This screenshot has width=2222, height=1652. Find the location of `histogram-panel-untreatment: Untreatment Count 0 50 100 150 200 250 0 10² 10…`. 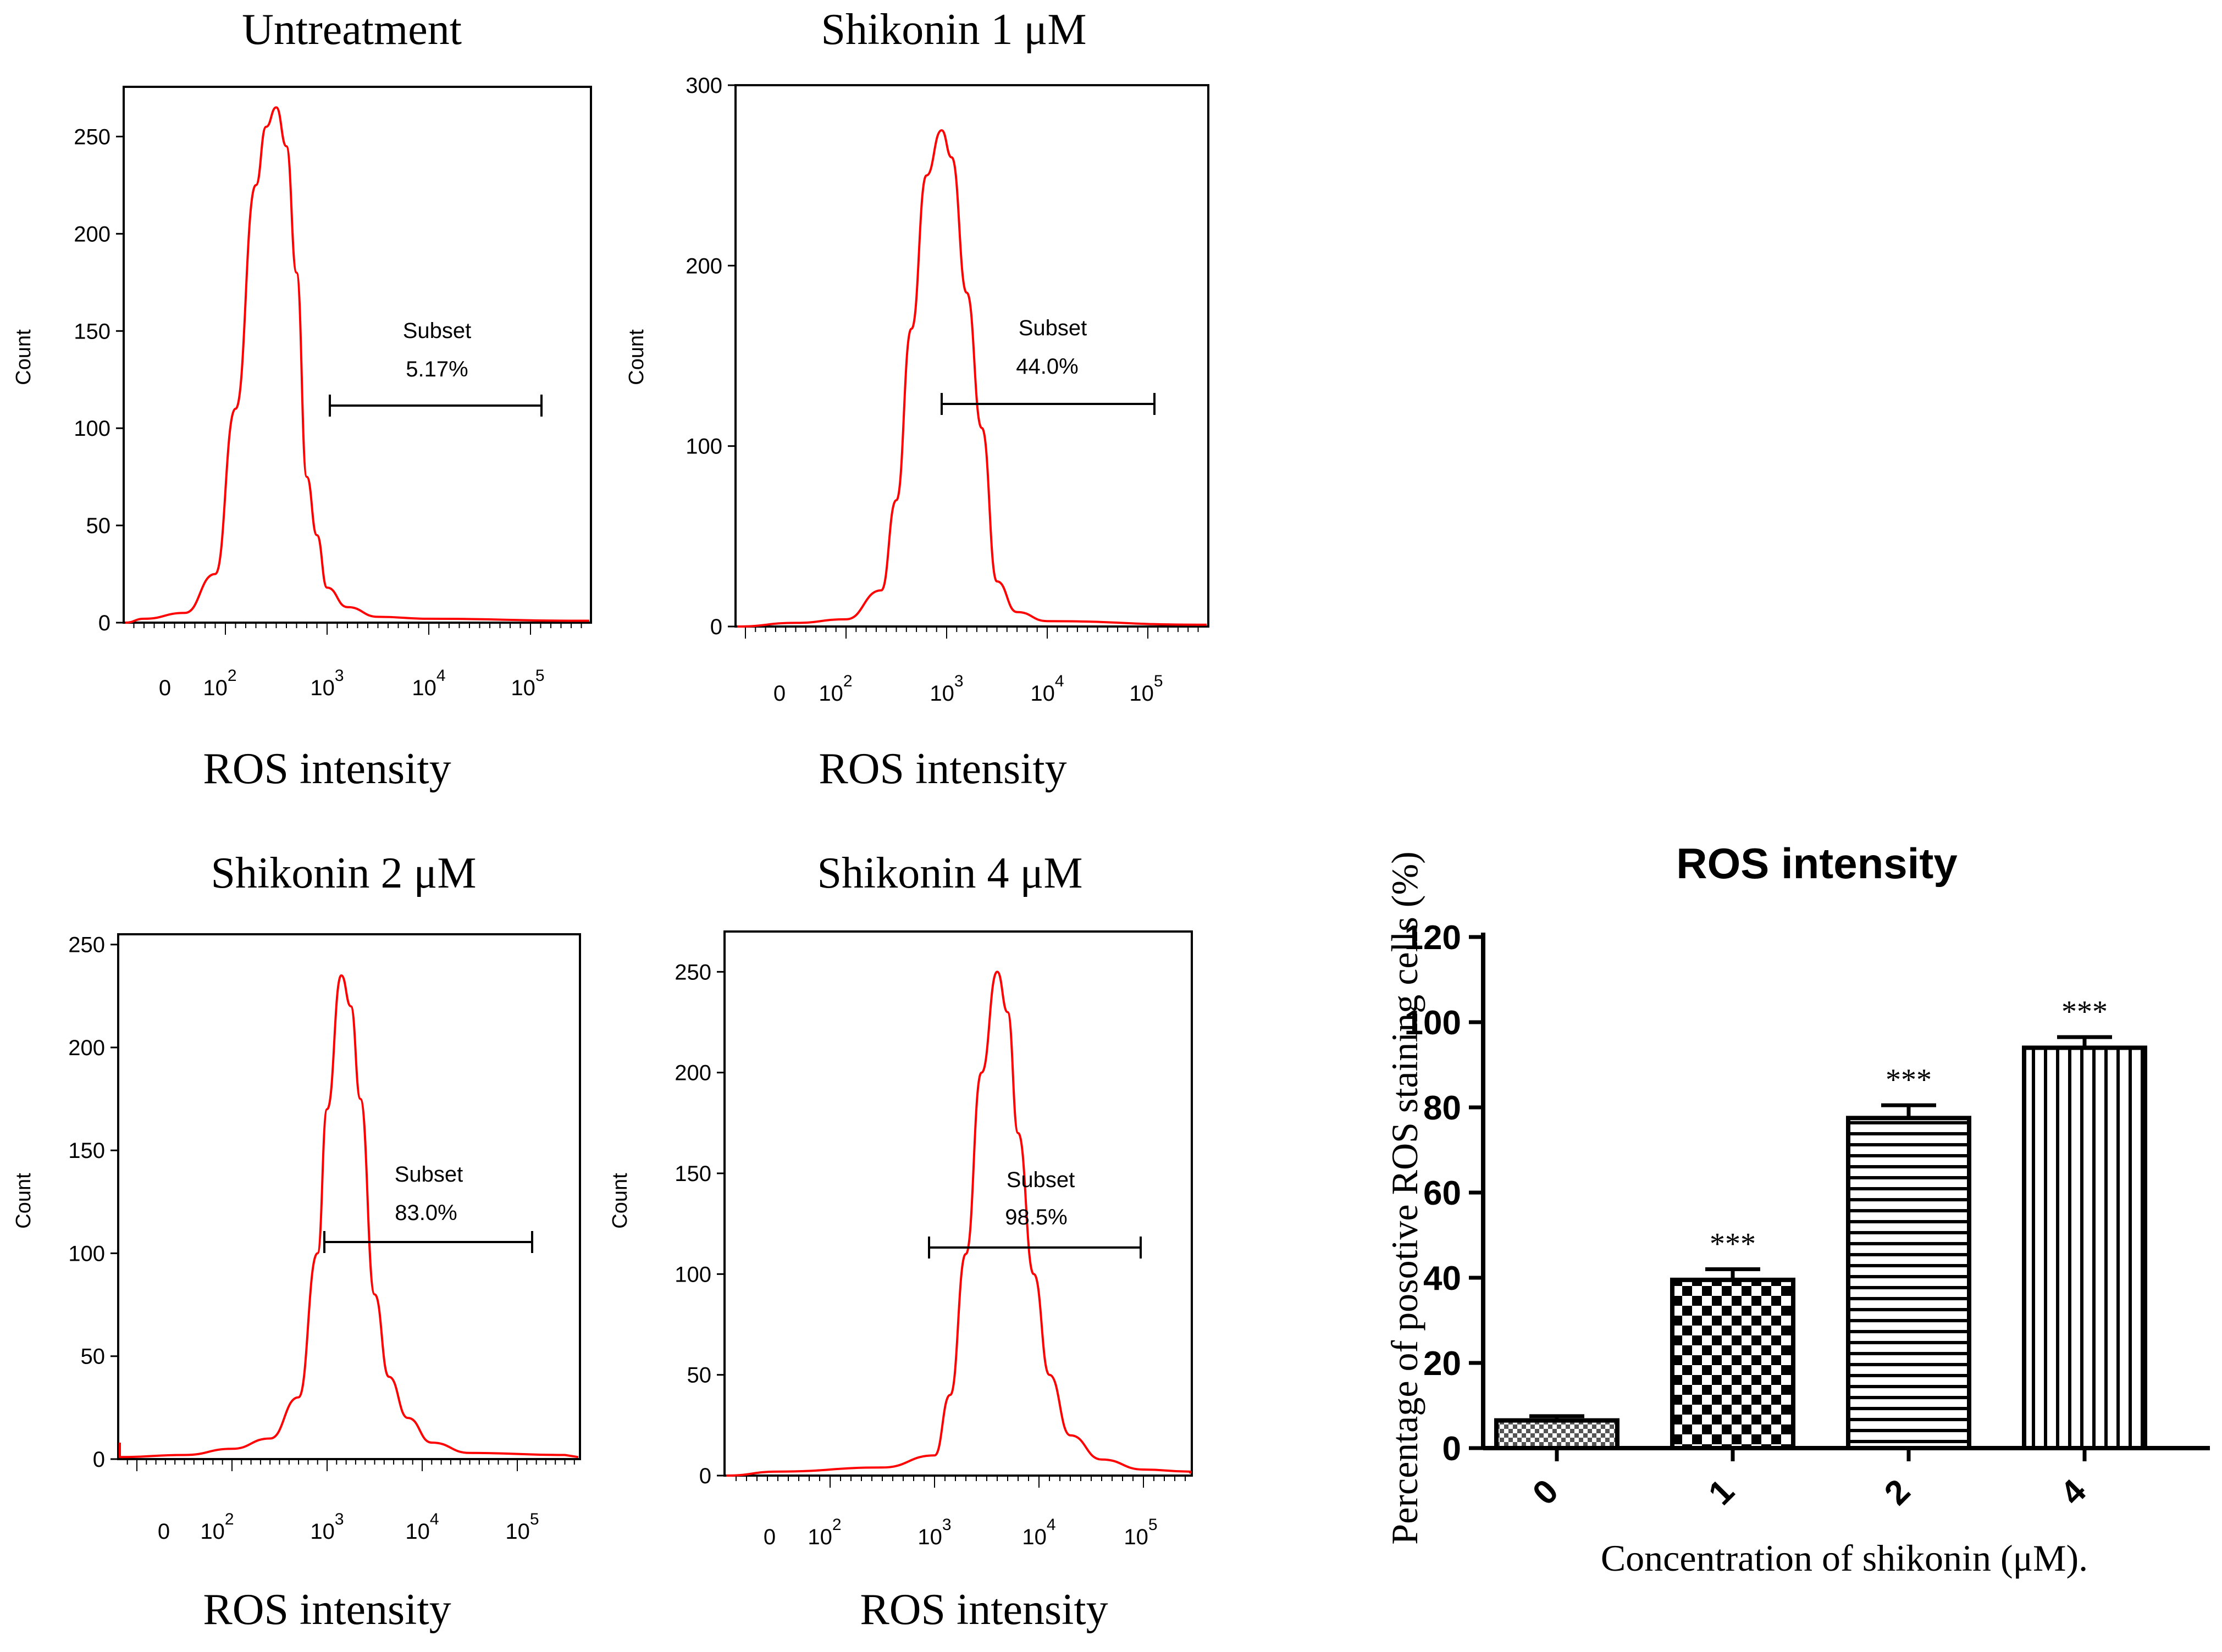

histogram-panel-untreatment: Untreatment Count 0 50 100 150 200 250 0 10² 10… is located at coordinates (302, 399).